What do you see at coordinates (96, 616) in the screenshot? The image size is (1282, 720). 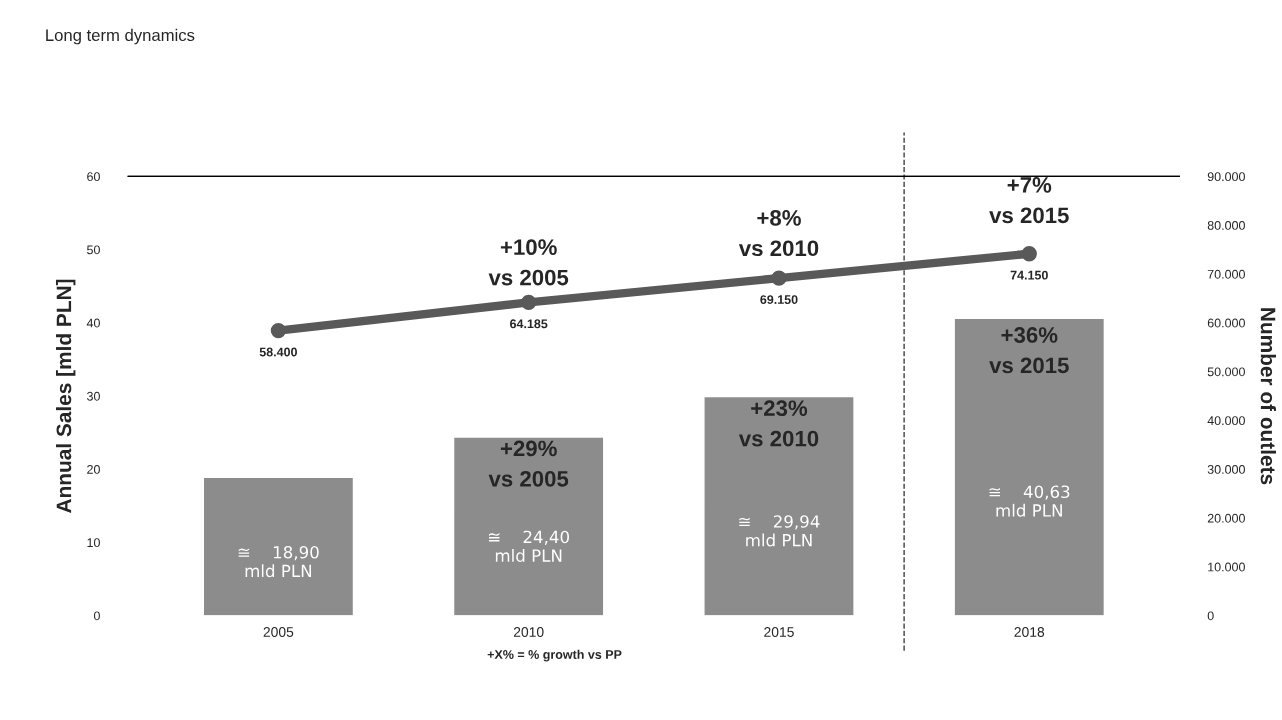 I see `y-tick-label: 0` at bounding box center [96, 616].